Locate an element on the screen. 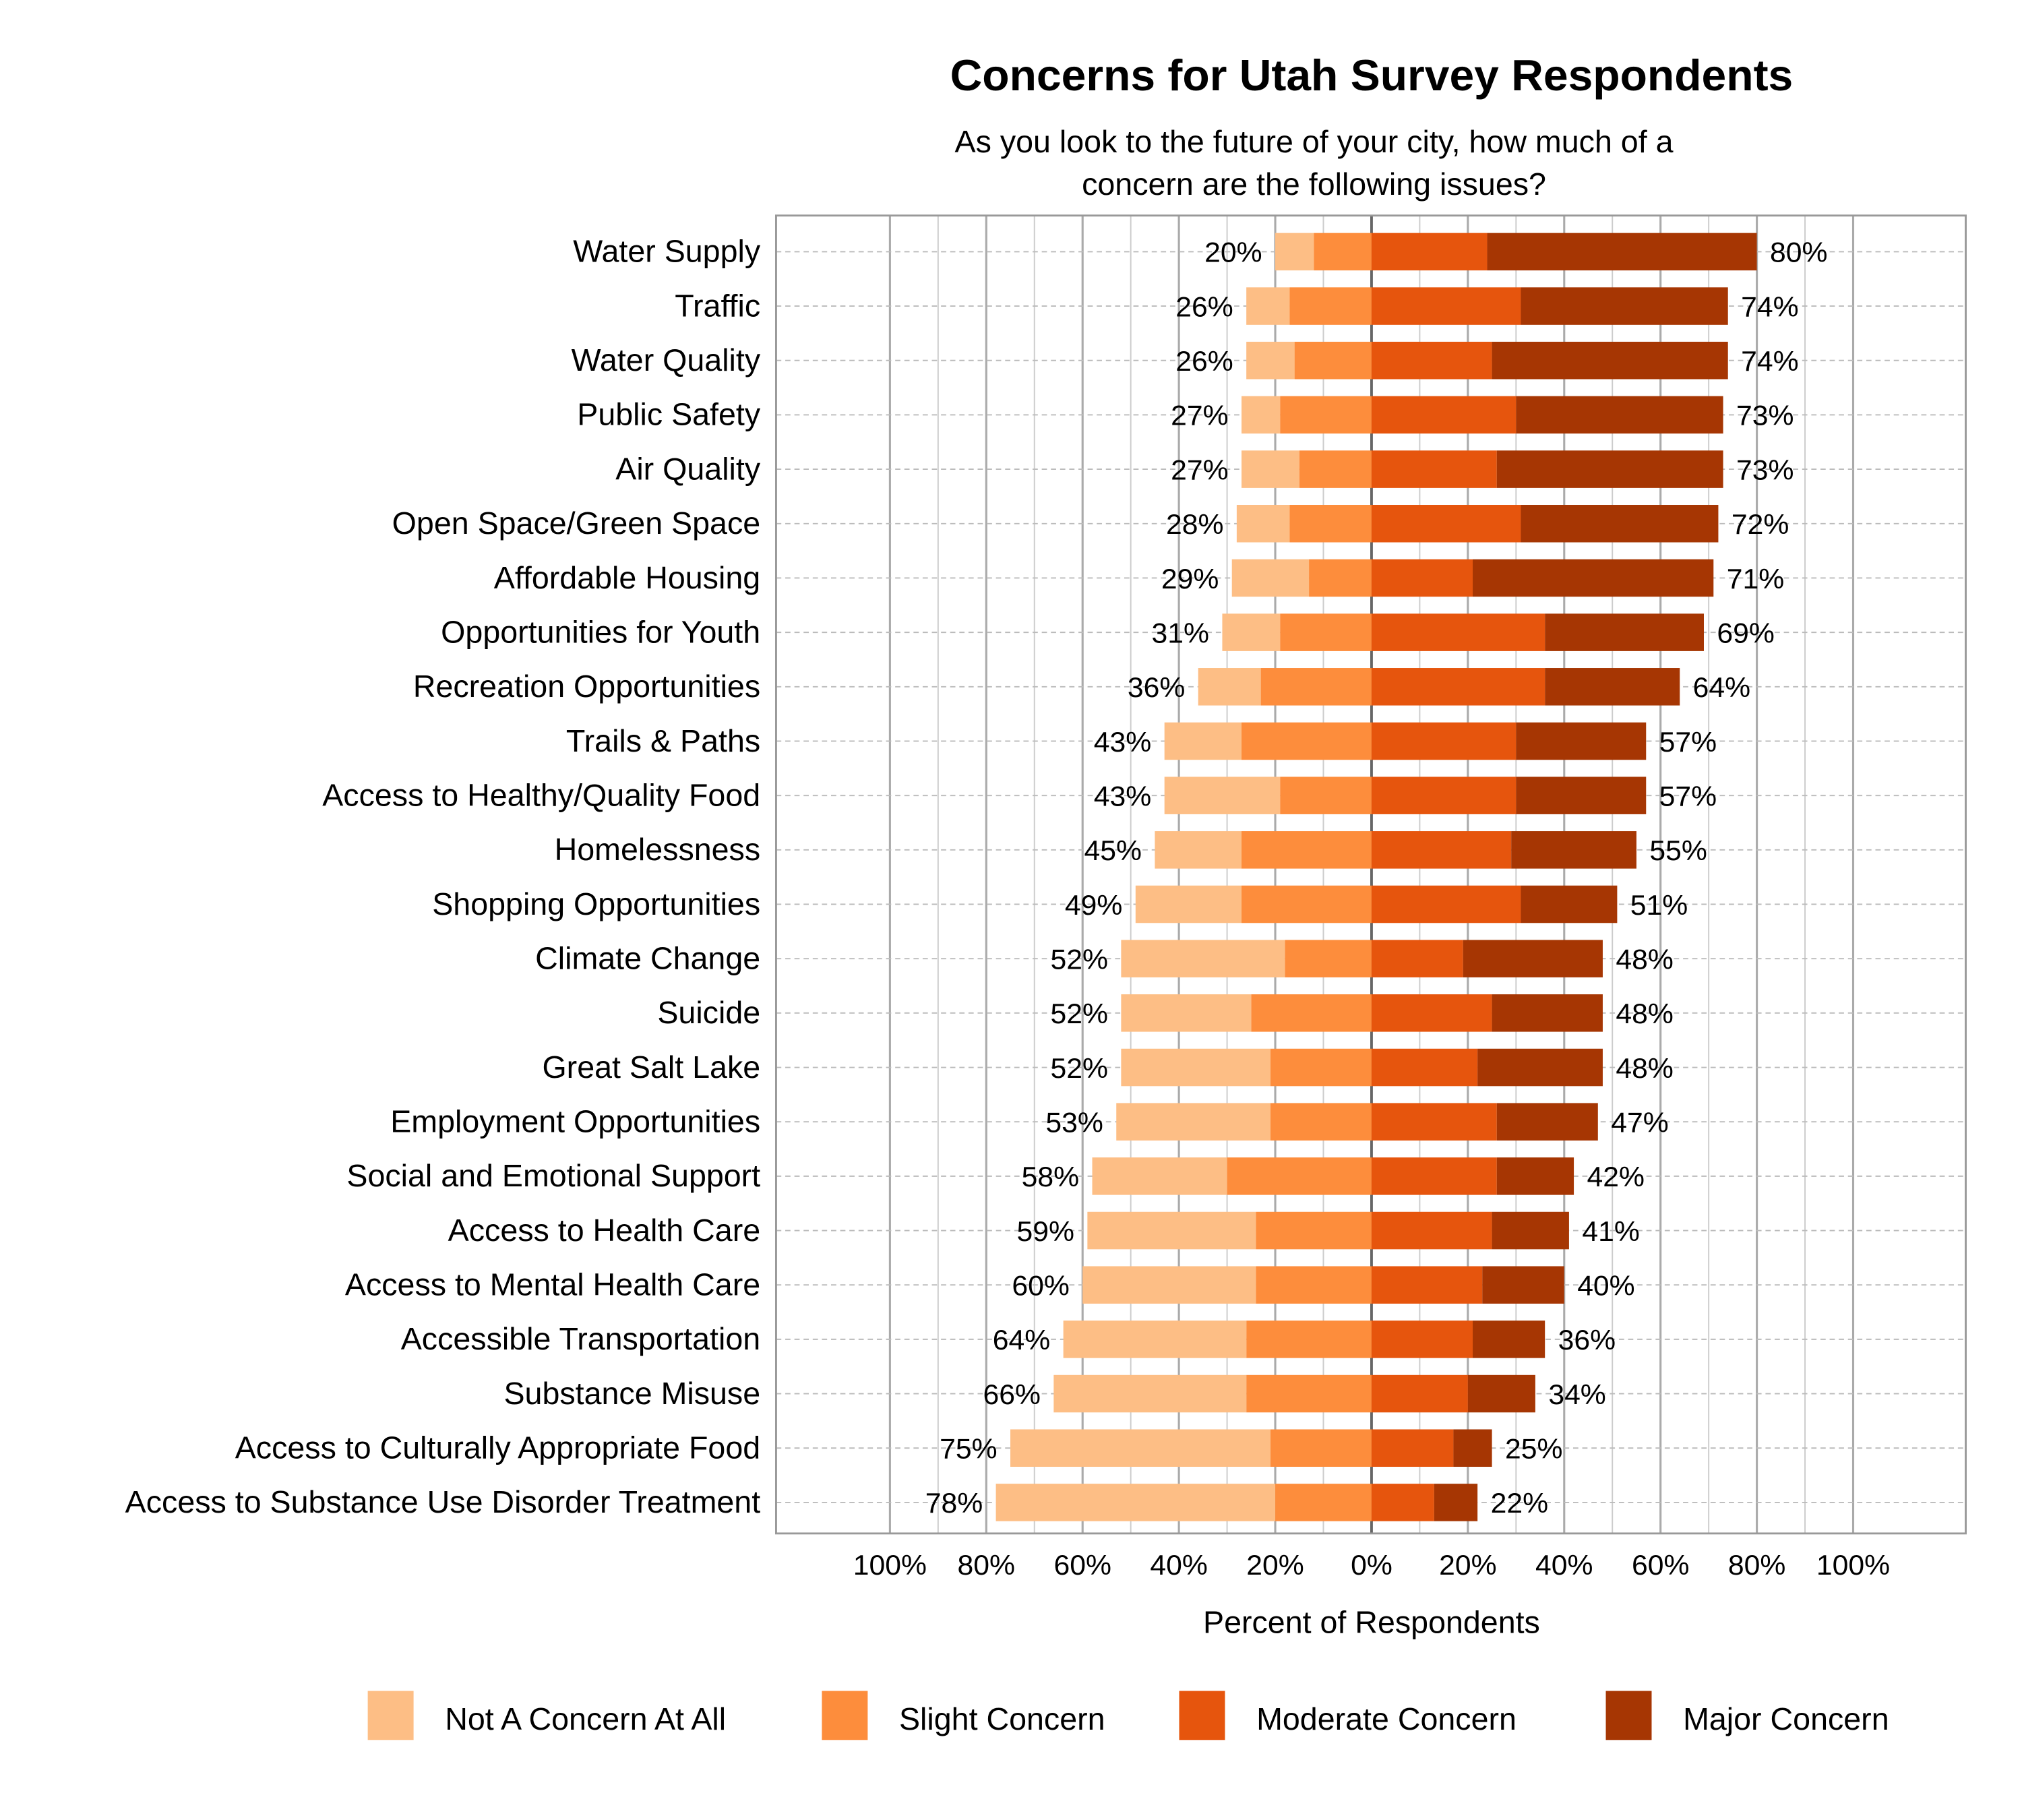  positive-total-label: 48% is located at coordinates (1645, 1068).